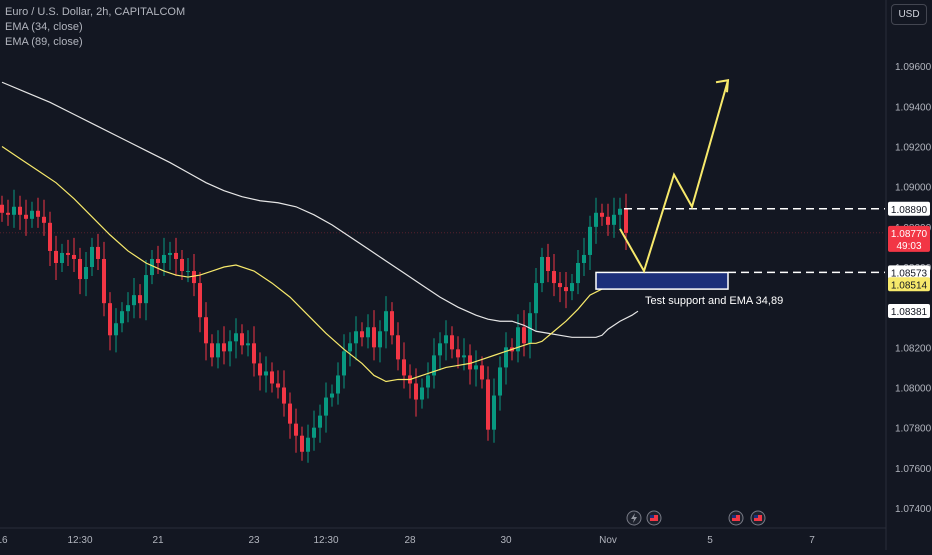 The image size is (932, 555). Describe the element at coordinates (913, 429) in the screenshot. I see `y-tick-label: 1.07800` at that location.